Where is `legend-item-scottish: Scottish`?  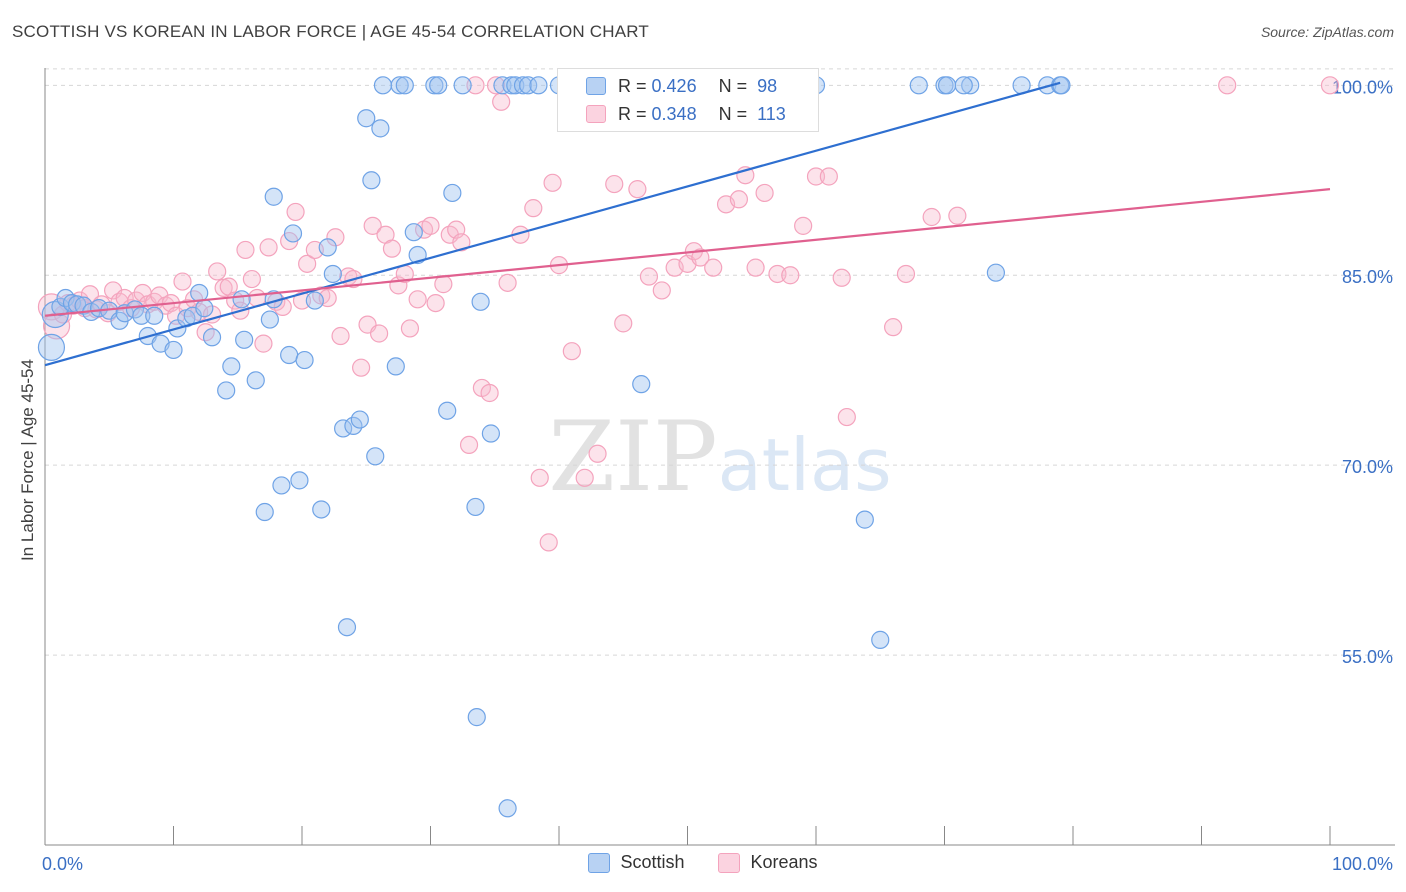
legend-item-scottish: Scottish is located at coordinates (636, 862).